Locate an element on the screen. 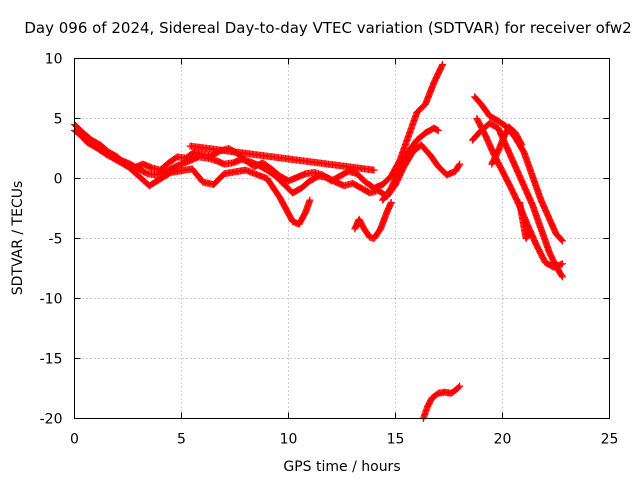 The height and width of the screenshot is (480, 640). series-mid-upper-trace is located at coordinates (410, 164).